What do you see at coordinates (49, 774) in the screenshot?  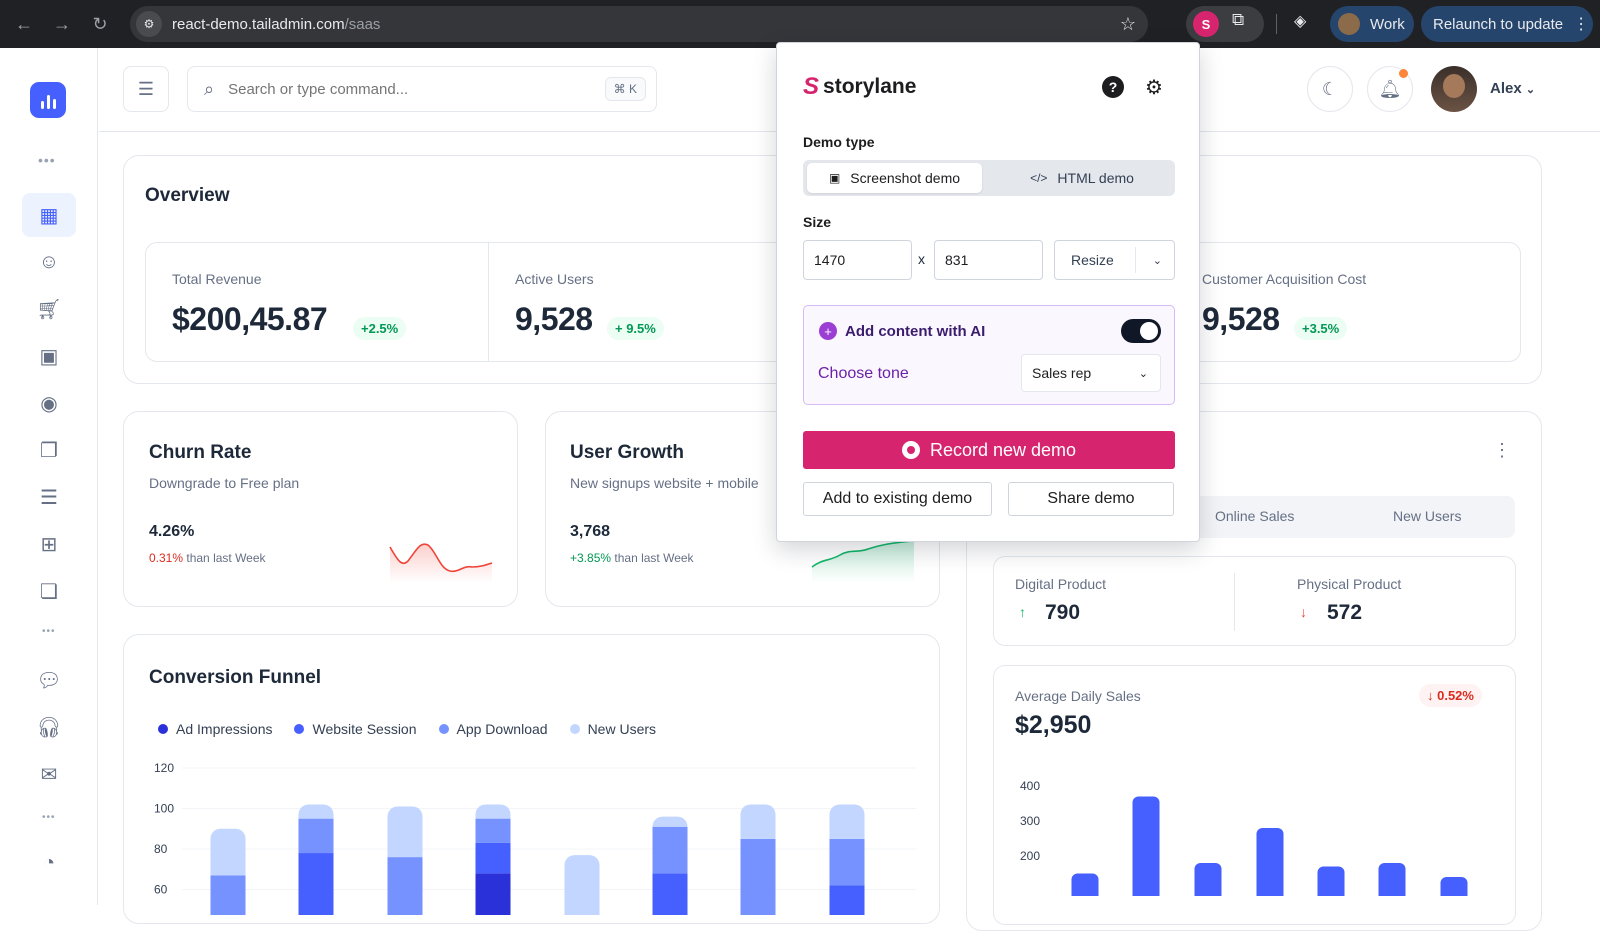 I see `sidebar-item-email: ✉` at bounding box center [49, 774].